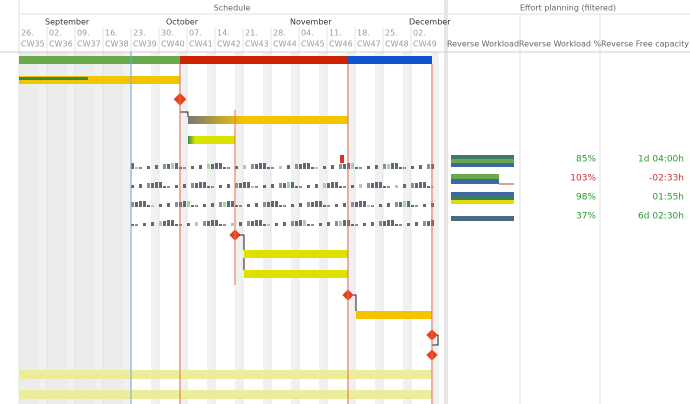  I want to click on column-header: Reverse Workload %, so click(560, 44).